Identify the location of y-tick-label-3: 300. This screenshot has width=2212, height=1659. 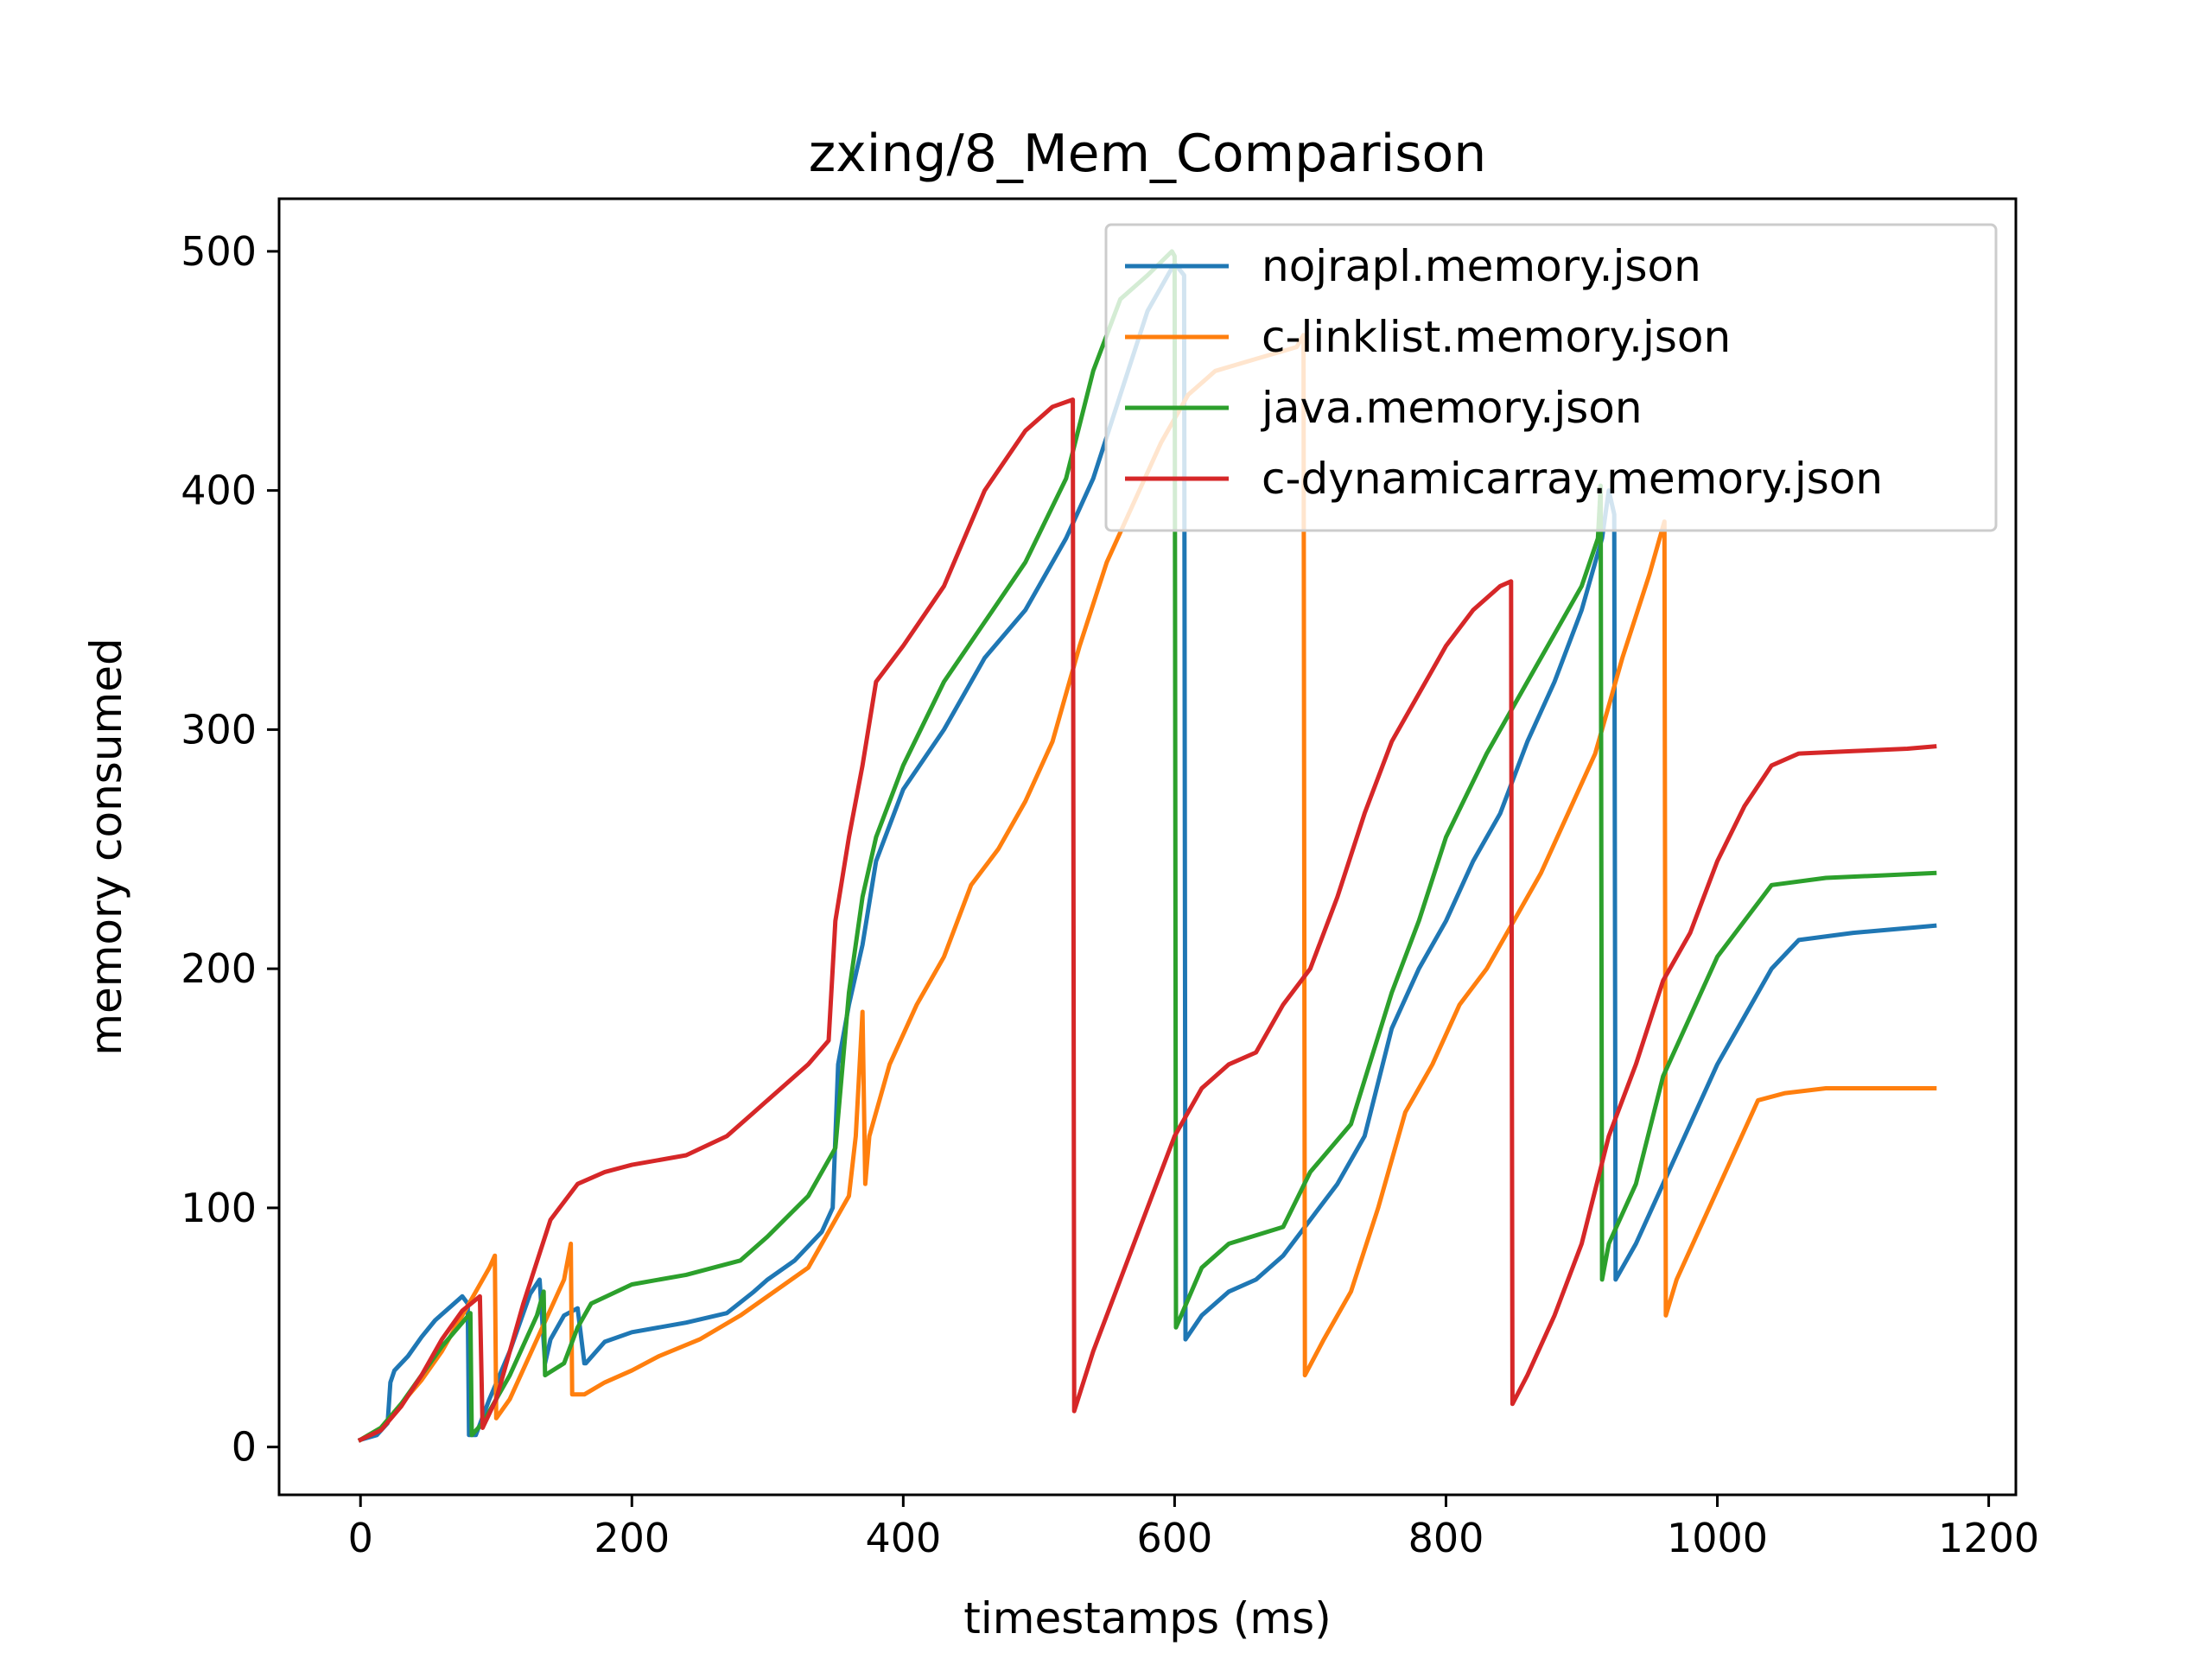
(219, 729).